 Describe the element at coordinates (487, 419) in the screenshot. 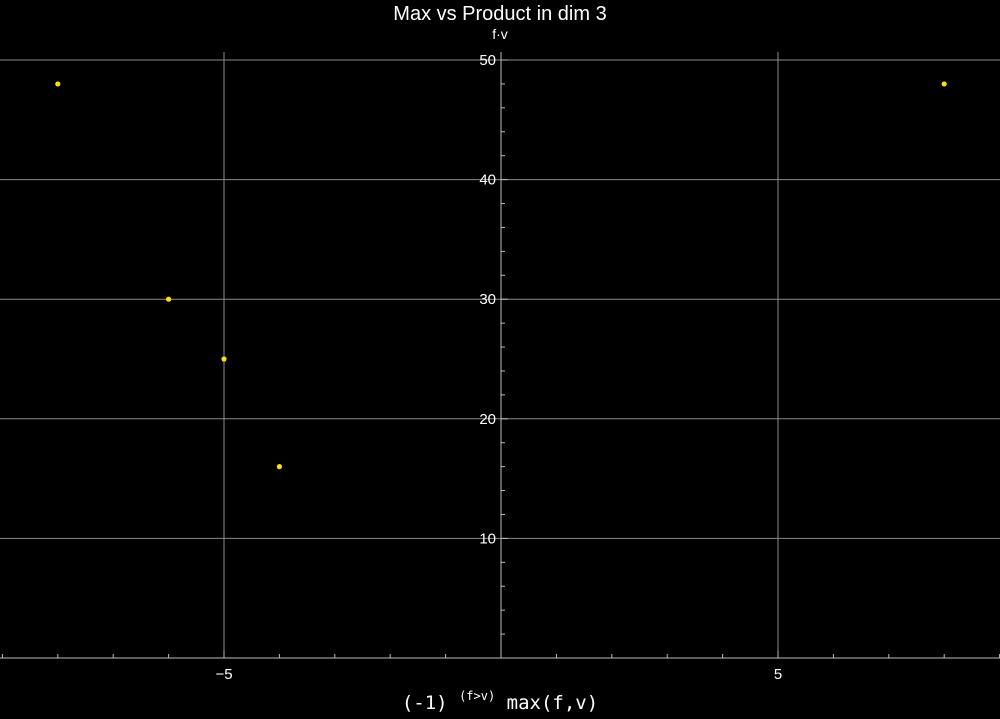

I see `y-tick-label: 20` at that location.